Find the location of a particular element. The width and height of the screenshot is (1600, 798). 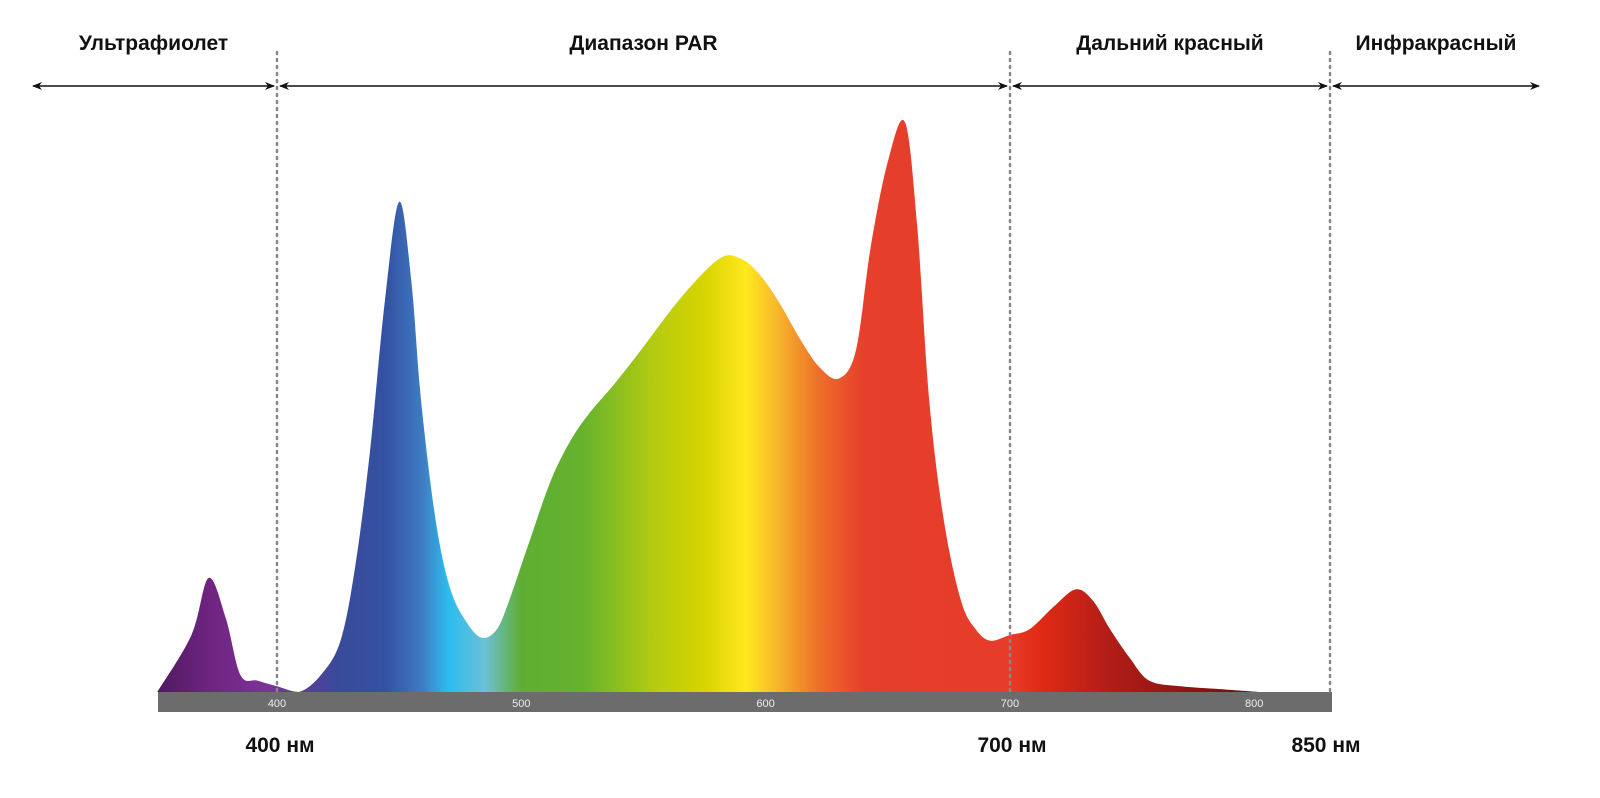

tick-label: 400 is located at coordinates (277, 704).